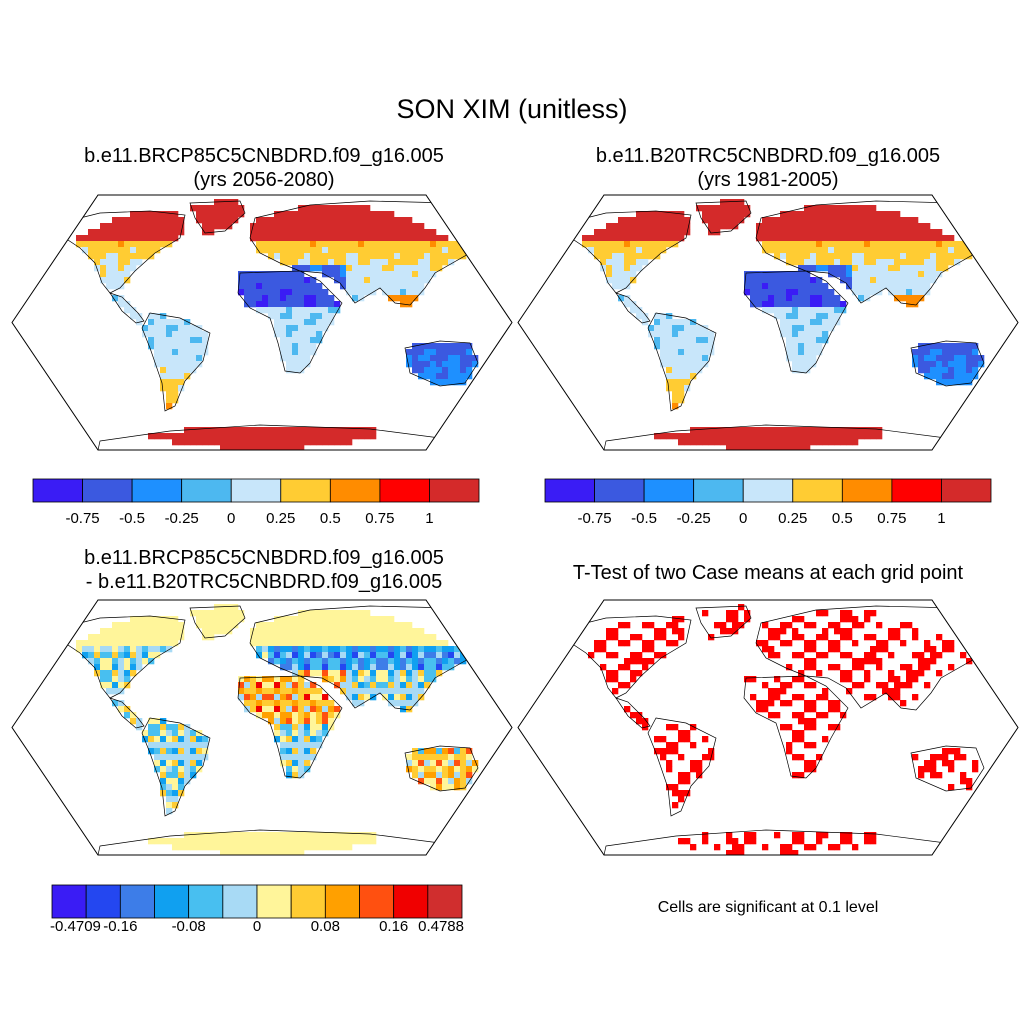 The width and height of the screenshot is (1024, 1024). I want to click on colorbar-historical-label: -0.75, so click(594, 518).